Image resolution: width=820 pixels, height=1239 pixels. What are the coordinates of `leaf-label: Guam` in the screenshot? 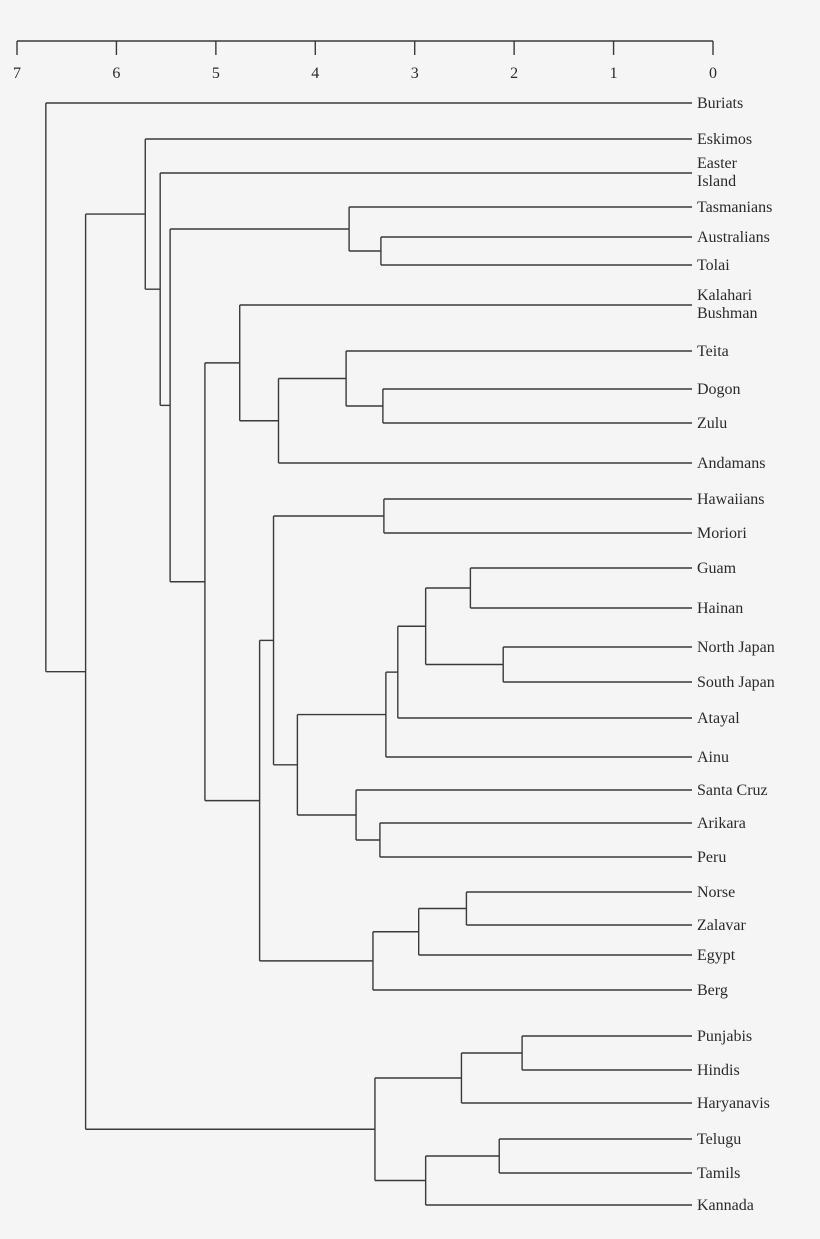 It's located at (717, 568).